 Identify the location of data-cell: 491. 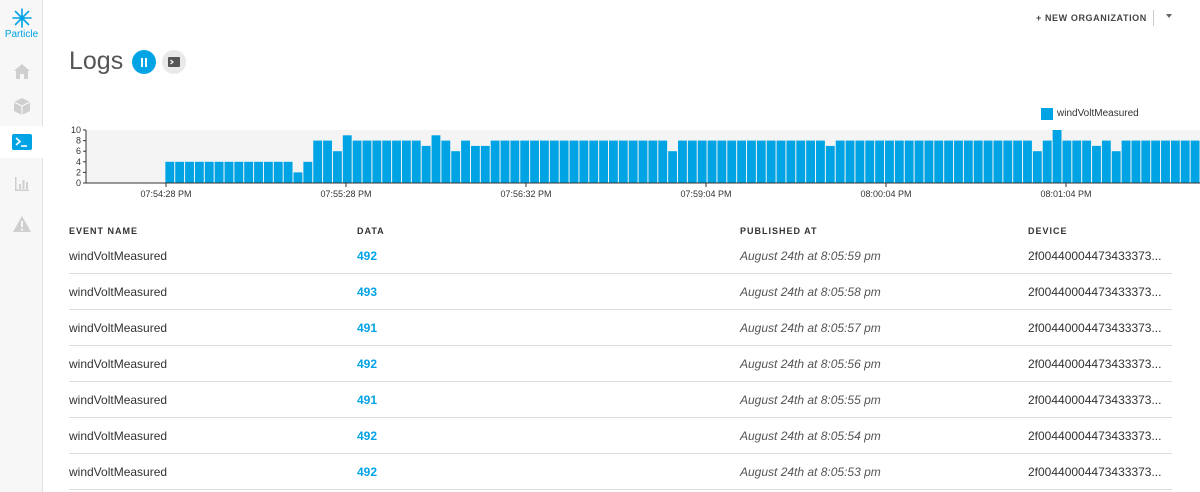
(367, 400).